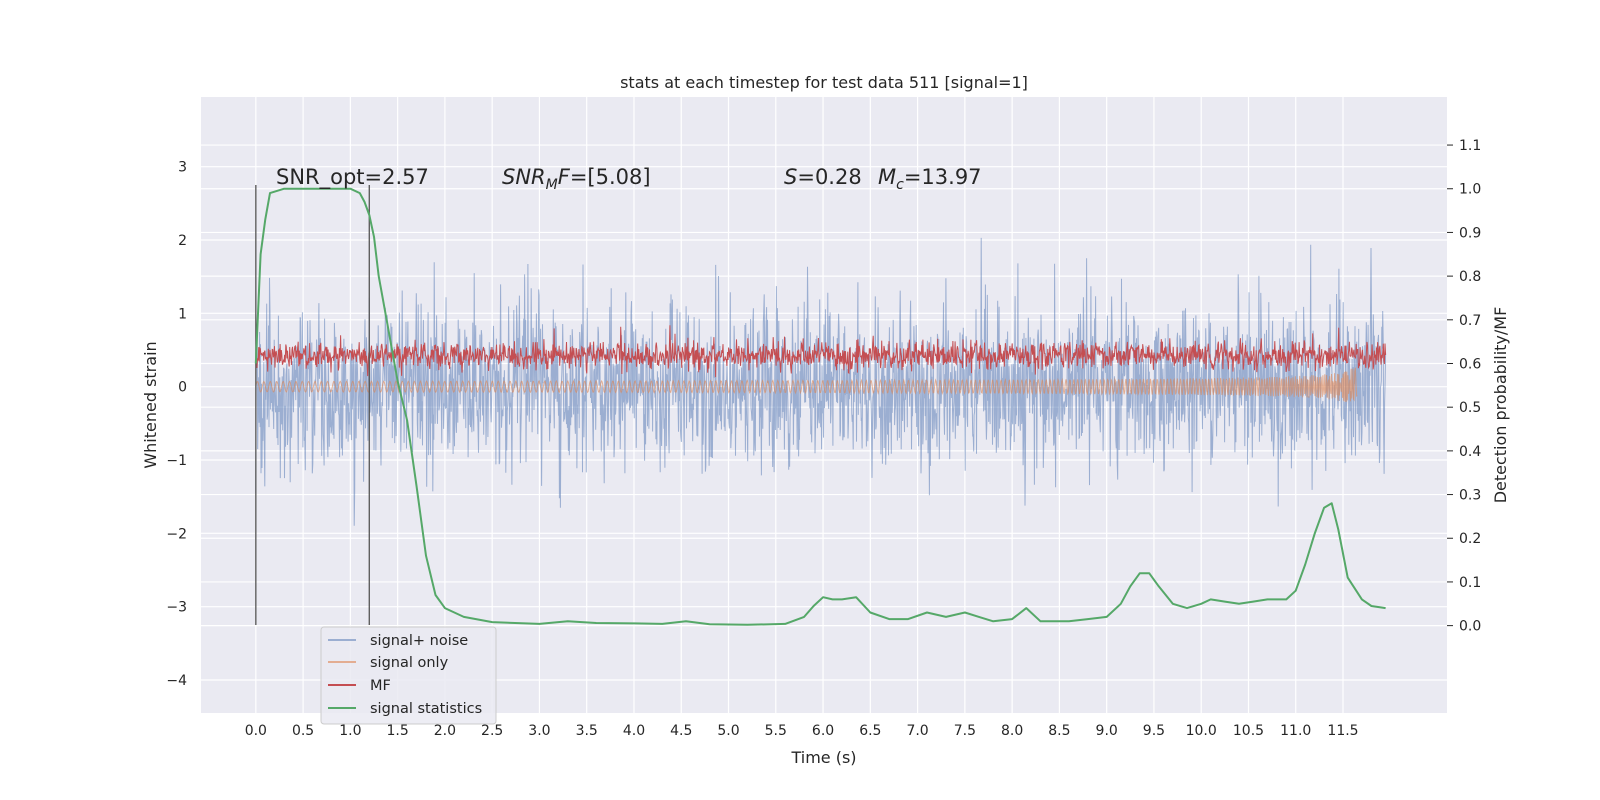 The width and height of the screenshot is (1600, 800). What do you see at coordinates (917, 731) in the screenshot?
I see `x-tick-label: 7.0` at bounding box center [917, 731].